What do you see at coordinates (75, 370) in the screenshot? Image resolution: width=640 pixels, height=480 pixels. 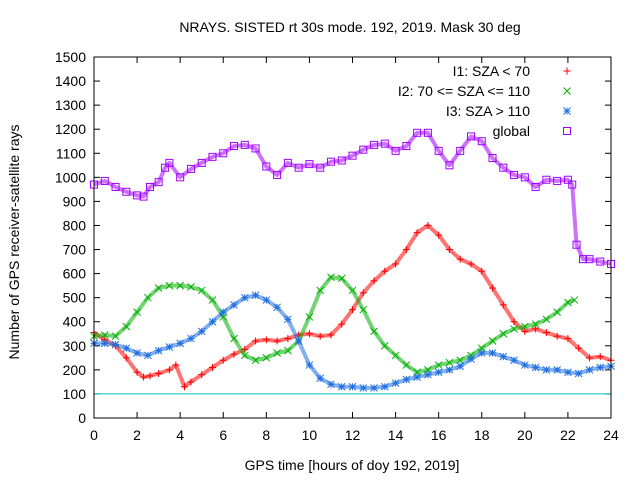 I see `y-tick-label: 200` at bounding box center [75, 370].